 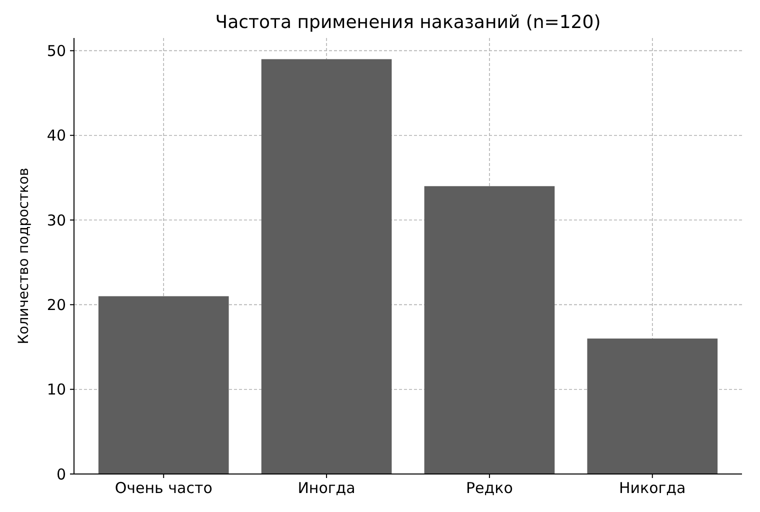 What do you see at coordinates (489, 488) in the screenshot?
I see `x-tick-label: Редко` at bounding box center [489, 488].